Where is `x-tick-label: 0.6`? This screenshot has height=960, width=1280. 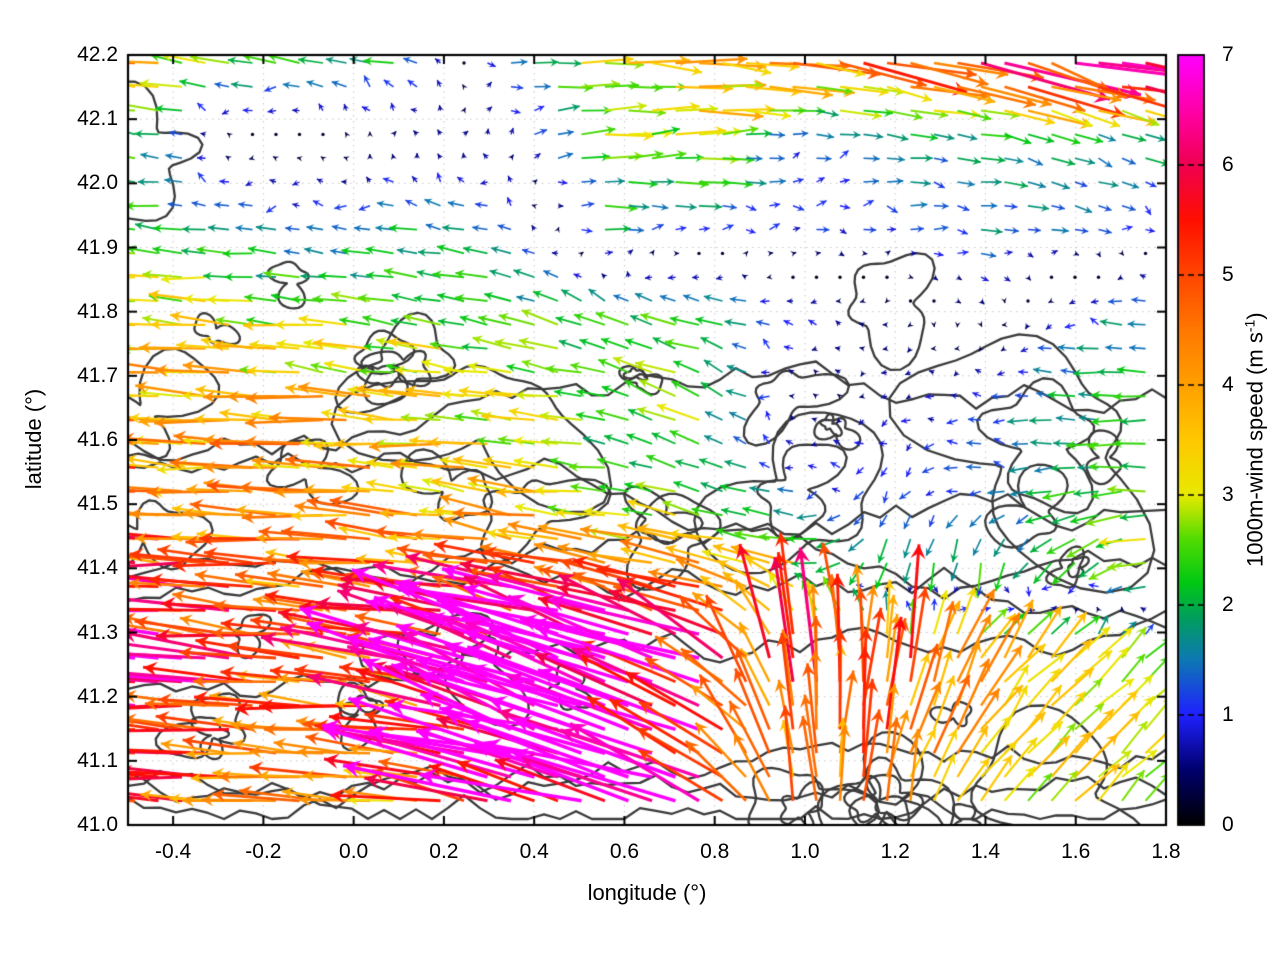 x-tick-label: 0.6 is located at coordinates (624, 851).